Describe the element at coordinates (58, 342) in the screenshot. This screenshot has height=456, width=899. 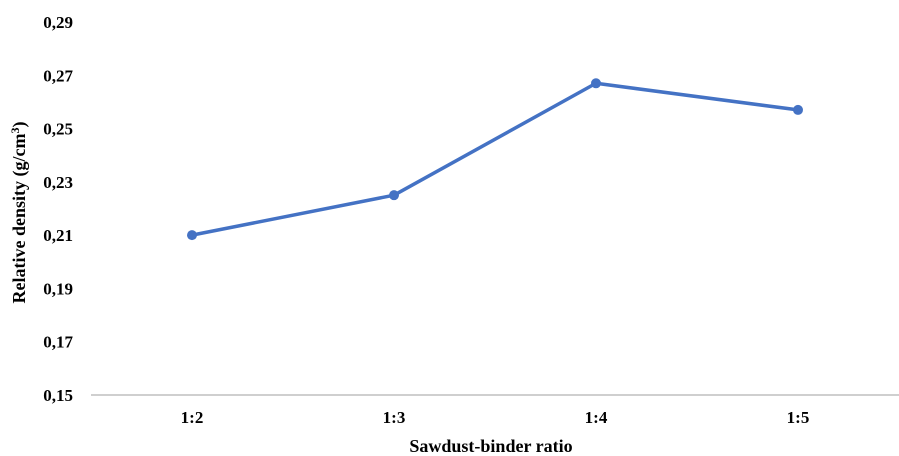
I see `y-tick-label: 0,17` at that location.